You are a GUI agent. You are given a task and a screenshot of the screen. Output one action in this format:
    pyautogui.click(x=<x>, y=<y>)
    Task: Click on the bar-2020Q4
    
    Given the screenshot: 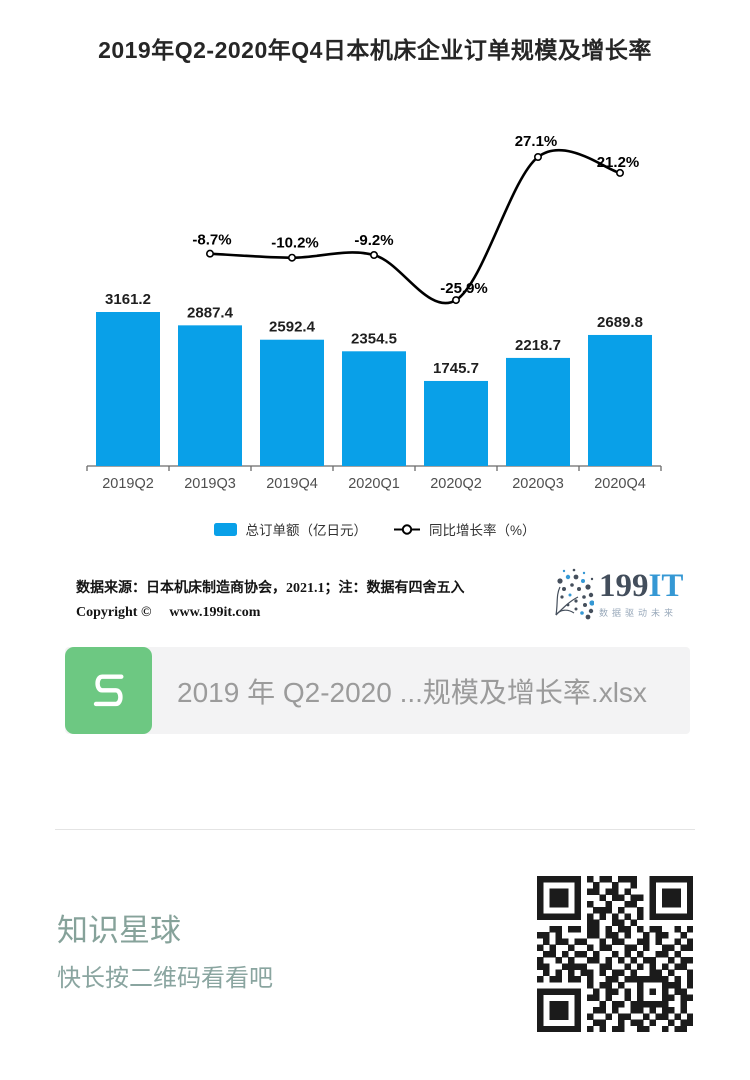 What is the action you would take?
    pyautogui.click(x=620, y=400)
    